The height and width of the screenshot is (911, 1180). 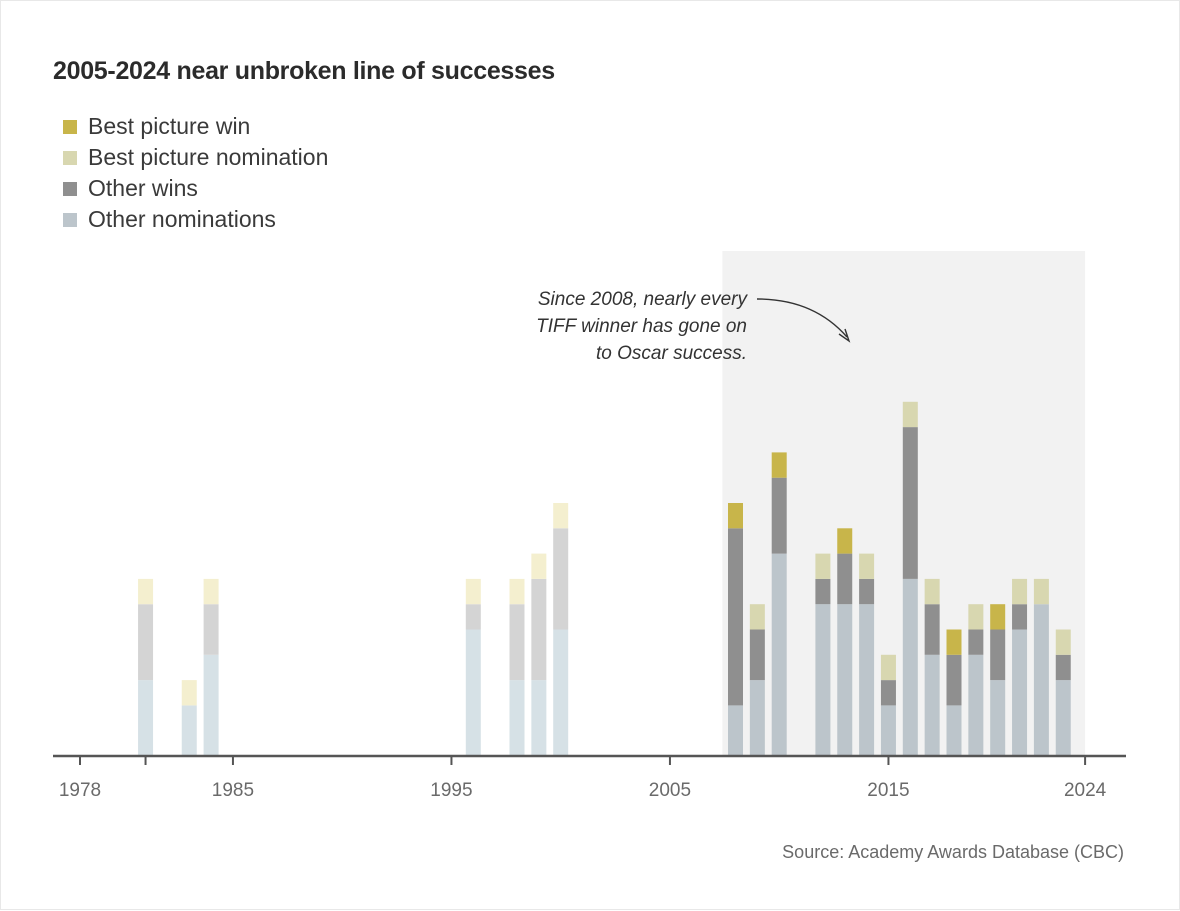 I want to click on x-tick-label-2024: 2024, so click(x=1085, y=790).